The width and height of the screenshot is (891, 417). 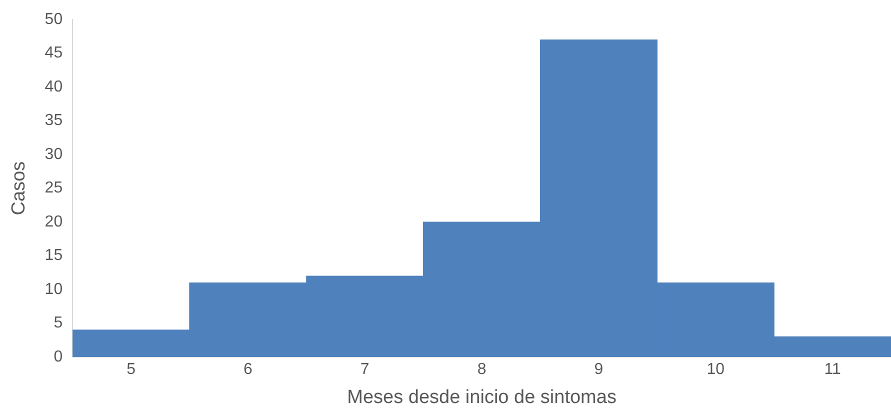 What do you see at coordinates (715, 369) in the screenshot?
I see `x-tick-label: 10` at bounding box center [715, 369].